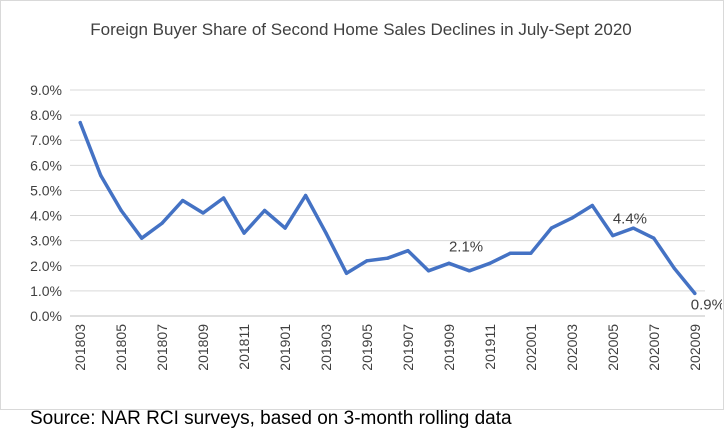 The height and width of the screenshot is (436, 724). What do you see at coordinates (449, 347) in the screenshot?
I see `x-tick-label: 201909` at bounding box center [449, 347].